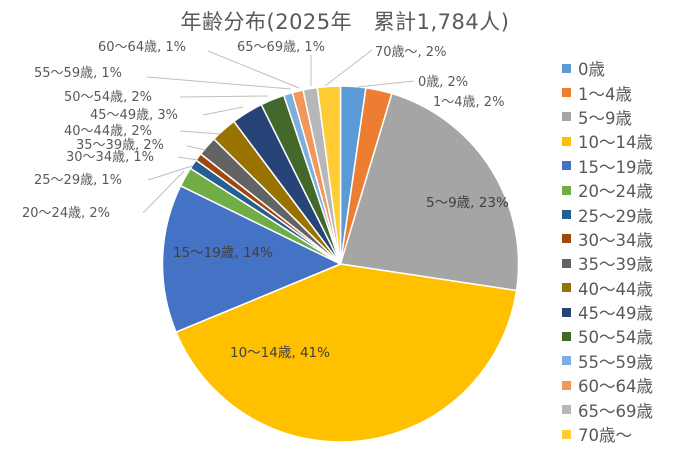 The width and height of the screenshot is (690, 462). What do you see at coordinates (120, 145) in the screenshot?
I see `data-label: 35～39歳, 2%` at bounding box center [120, 145].